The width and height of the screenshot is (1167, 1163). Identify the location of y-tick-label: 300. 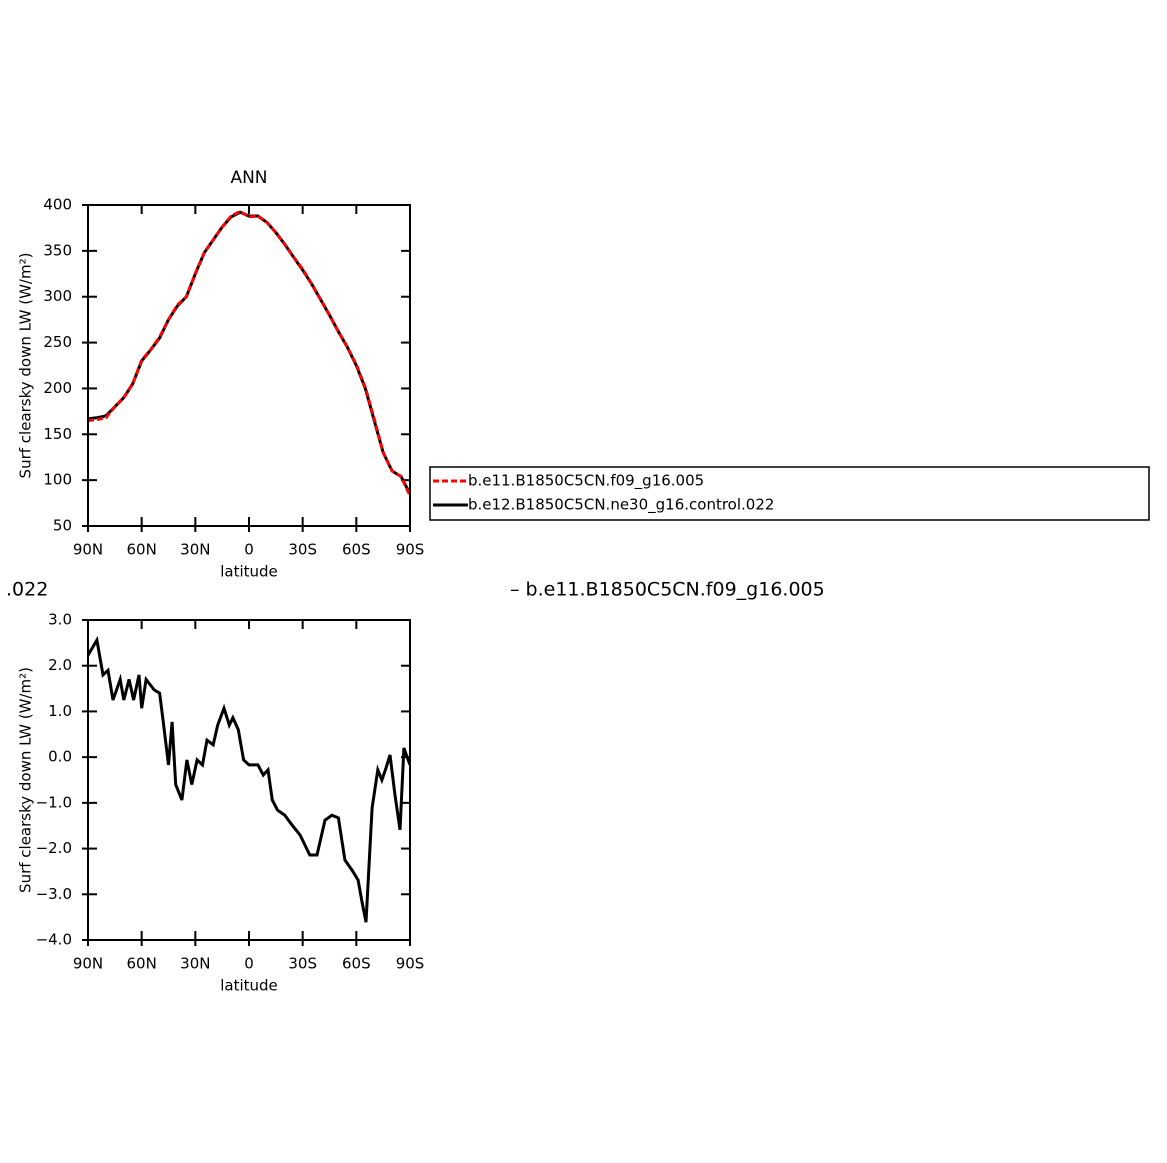
(57, 296).